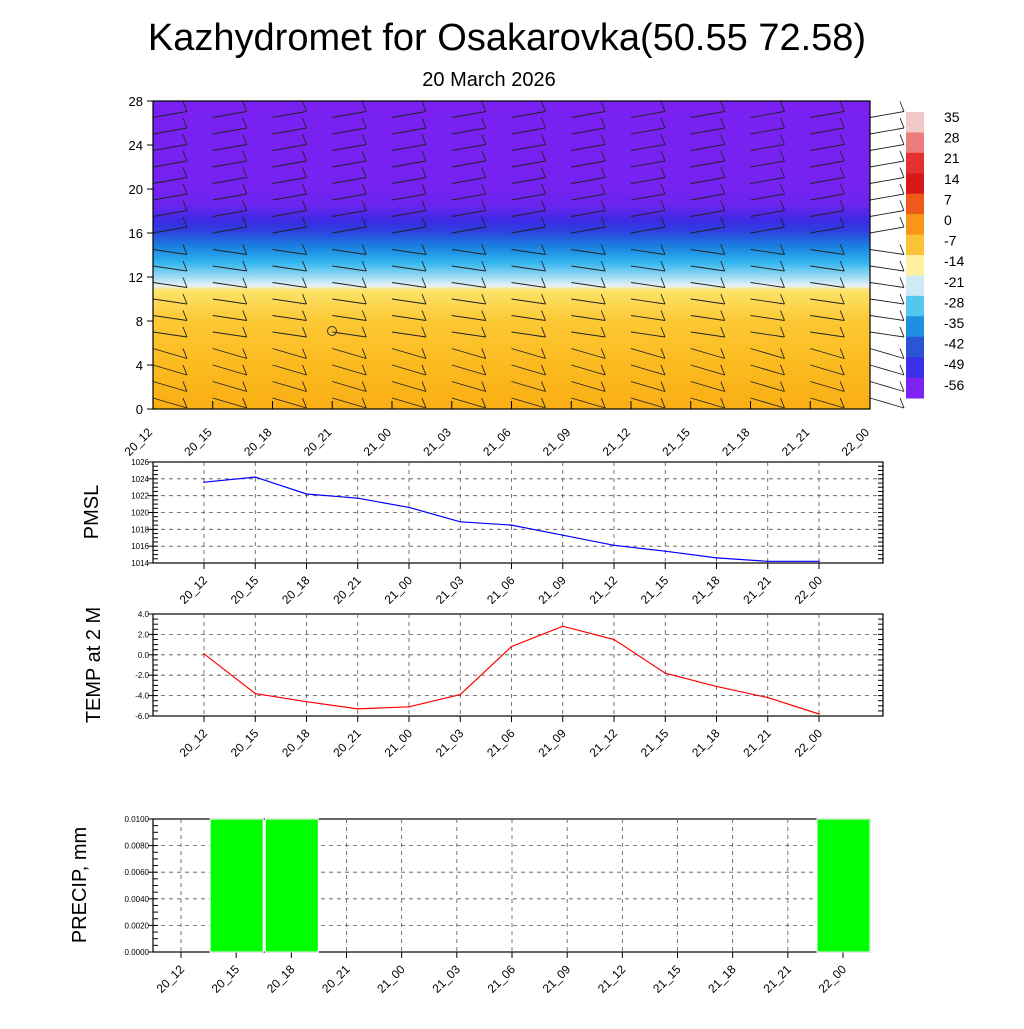  What do you see at coordinates (954, 385) in the screenshot?
I see `colorbar-label: -56` at bounding box center [954, 385].